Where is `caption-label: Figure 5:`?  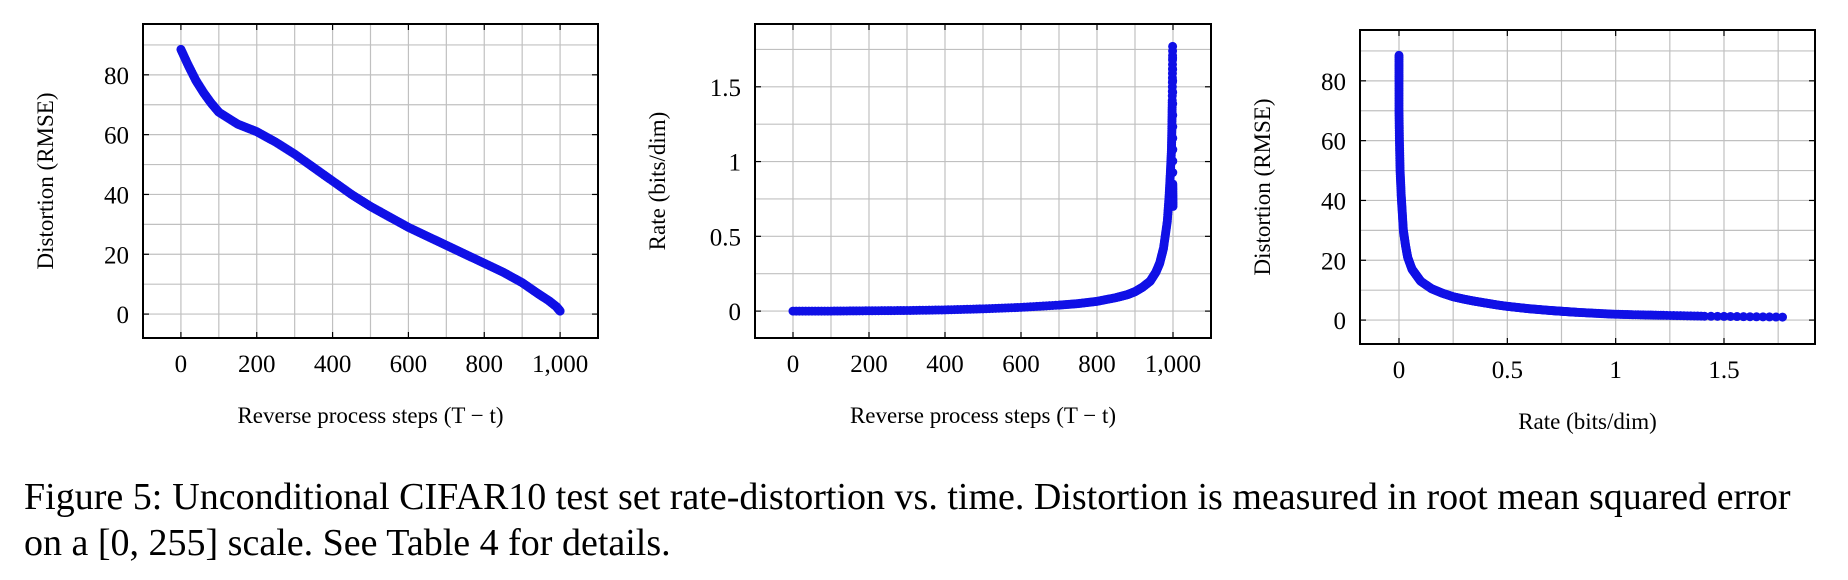 caption-label: Figure 5: is located at coordinates (93, 497).